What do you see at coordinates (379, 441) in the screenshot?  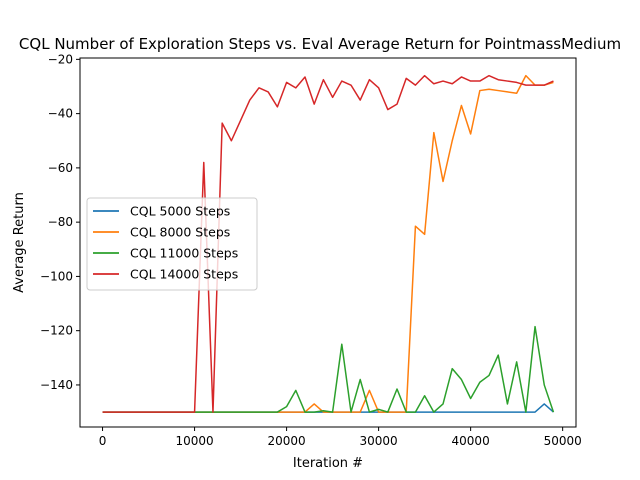 I see `x-tick-label: 30000` at bounding box center [379, 441].